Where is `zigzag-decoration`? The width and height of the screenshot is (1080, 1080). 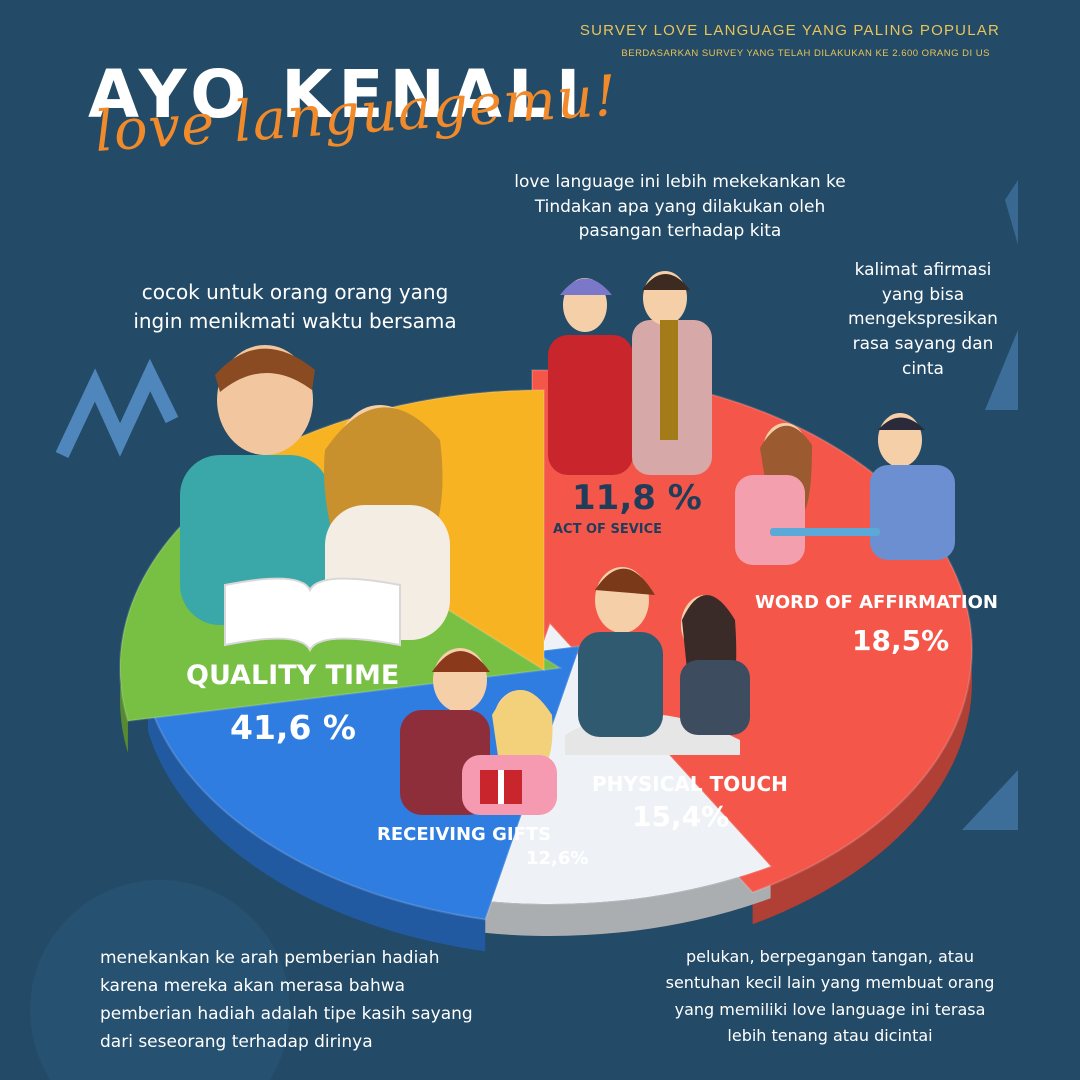 zigzag-decoration is located at coordinates (117, 408).